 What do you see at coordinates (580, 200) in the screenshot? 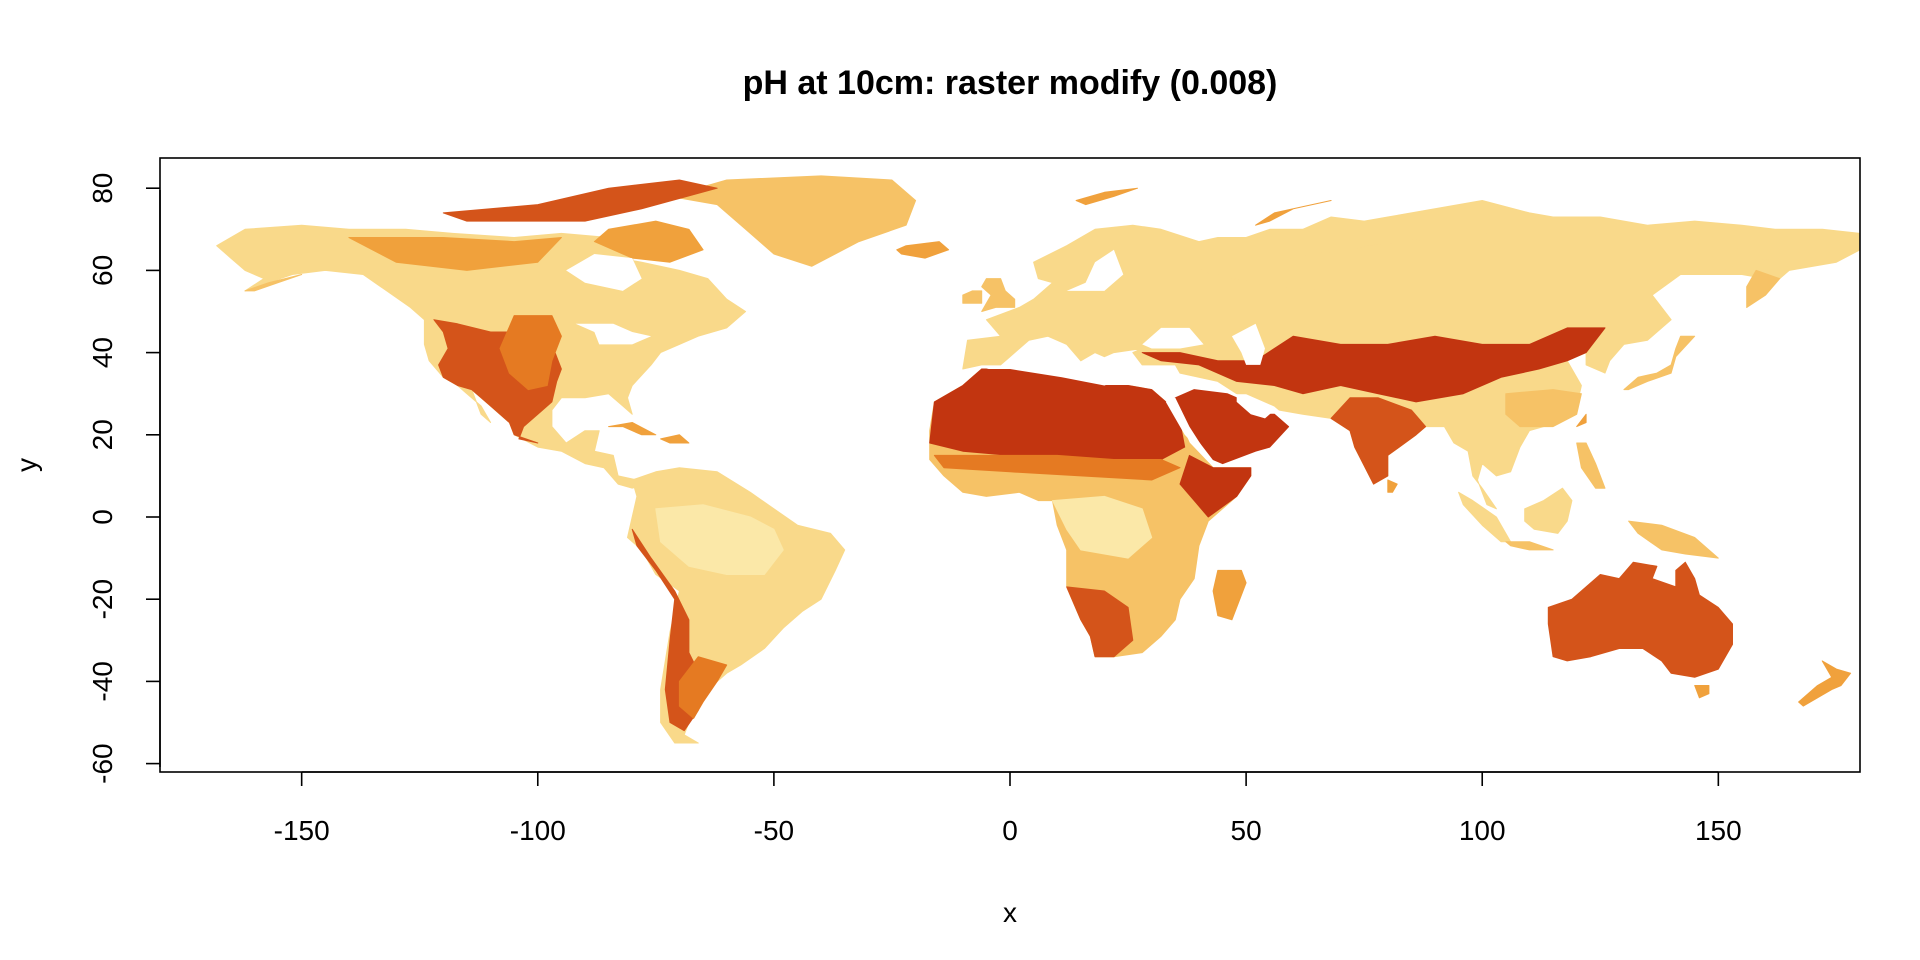
I see `land-canadian-archipelago` at bounding box center [580, 200].